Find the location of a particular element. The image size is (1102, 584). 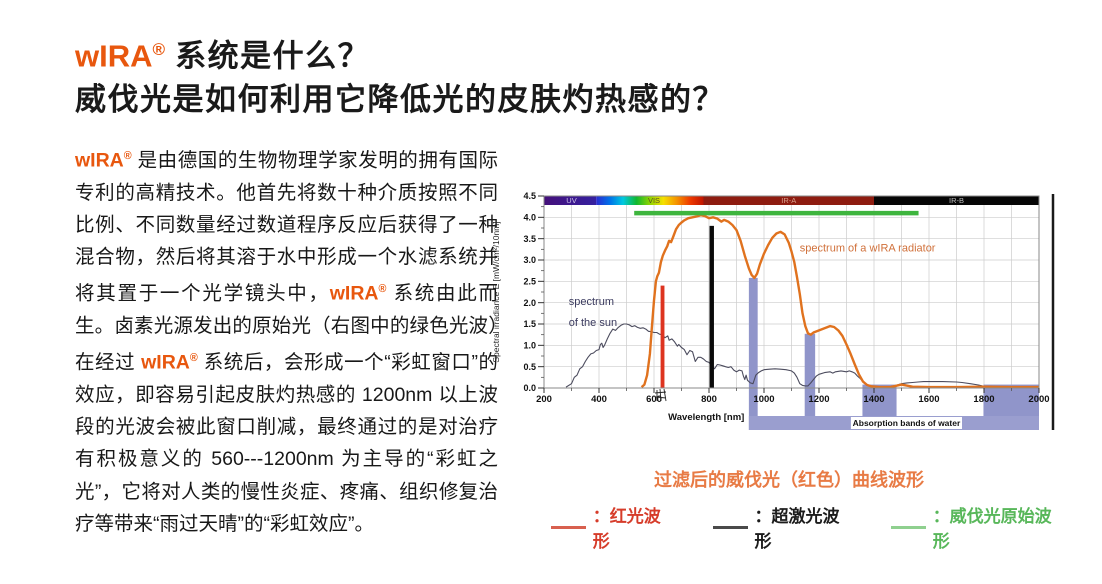

y-tick-label: 0.0 is located at coordinates (529, 388).